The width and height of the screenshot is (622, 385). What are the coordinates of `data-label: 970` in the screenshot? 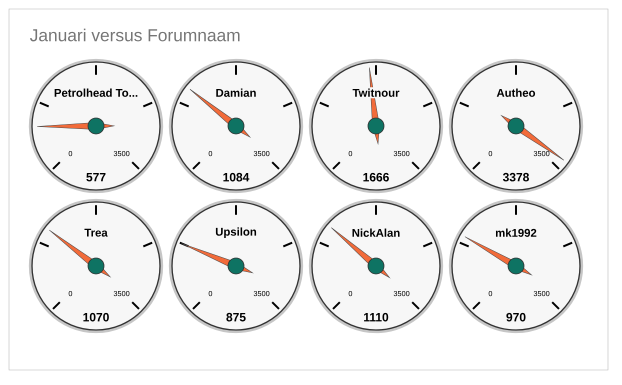 It's located at (516, 317).